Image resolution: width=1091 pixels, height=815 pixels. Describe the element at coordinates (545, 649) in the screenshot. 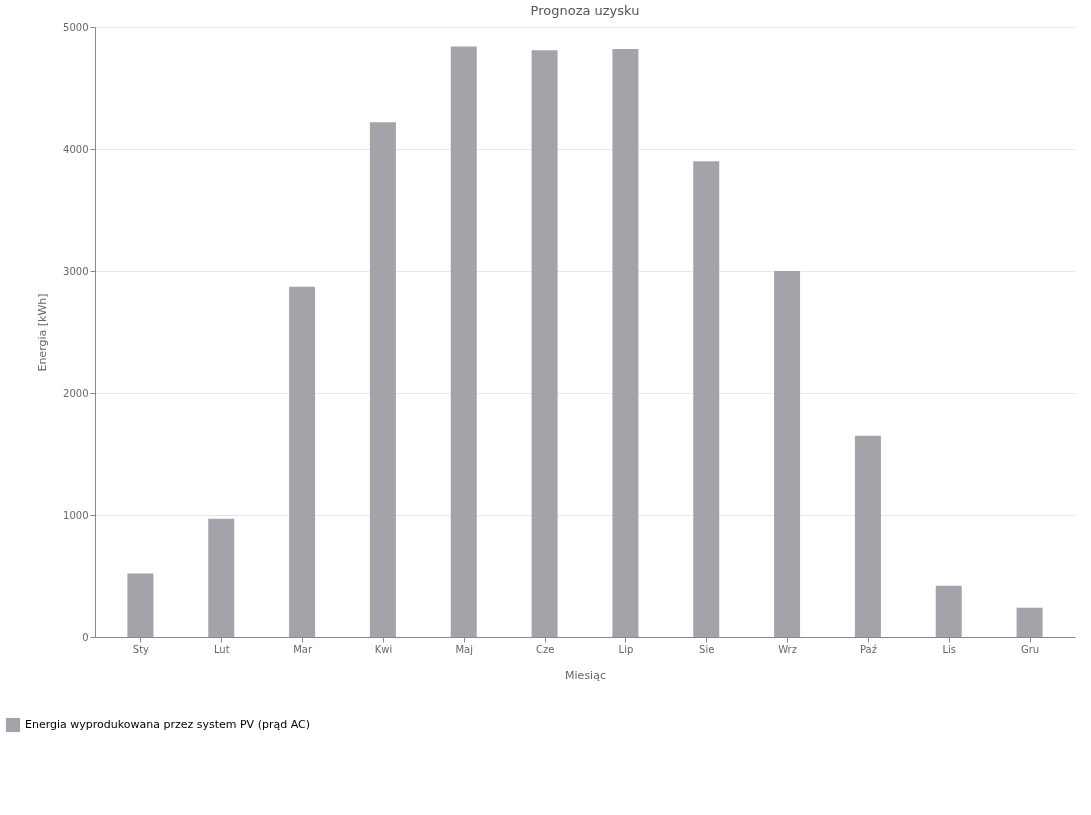

I see `x-tick-label: Cze` at that location.